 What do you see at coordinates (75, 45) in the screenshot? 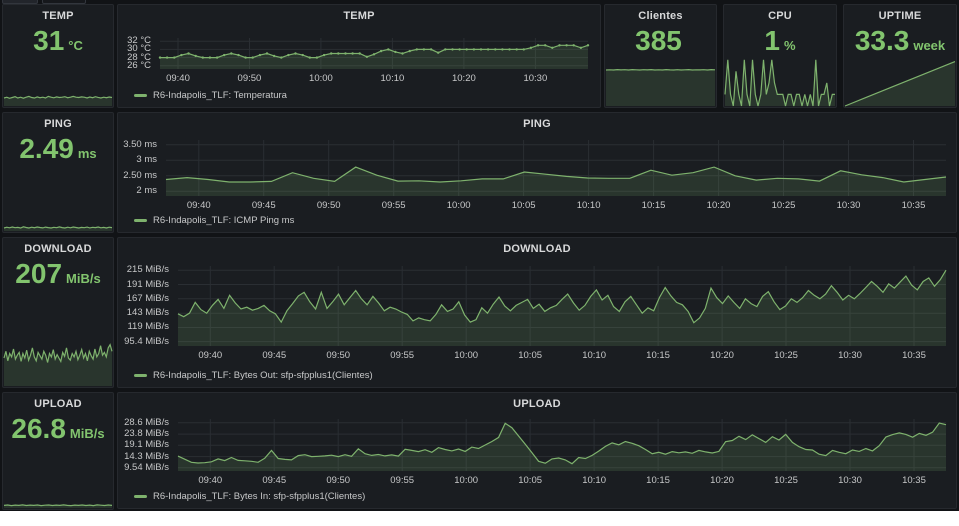
I see `stat-value-unit: °C` at bounding box center [75, 45].